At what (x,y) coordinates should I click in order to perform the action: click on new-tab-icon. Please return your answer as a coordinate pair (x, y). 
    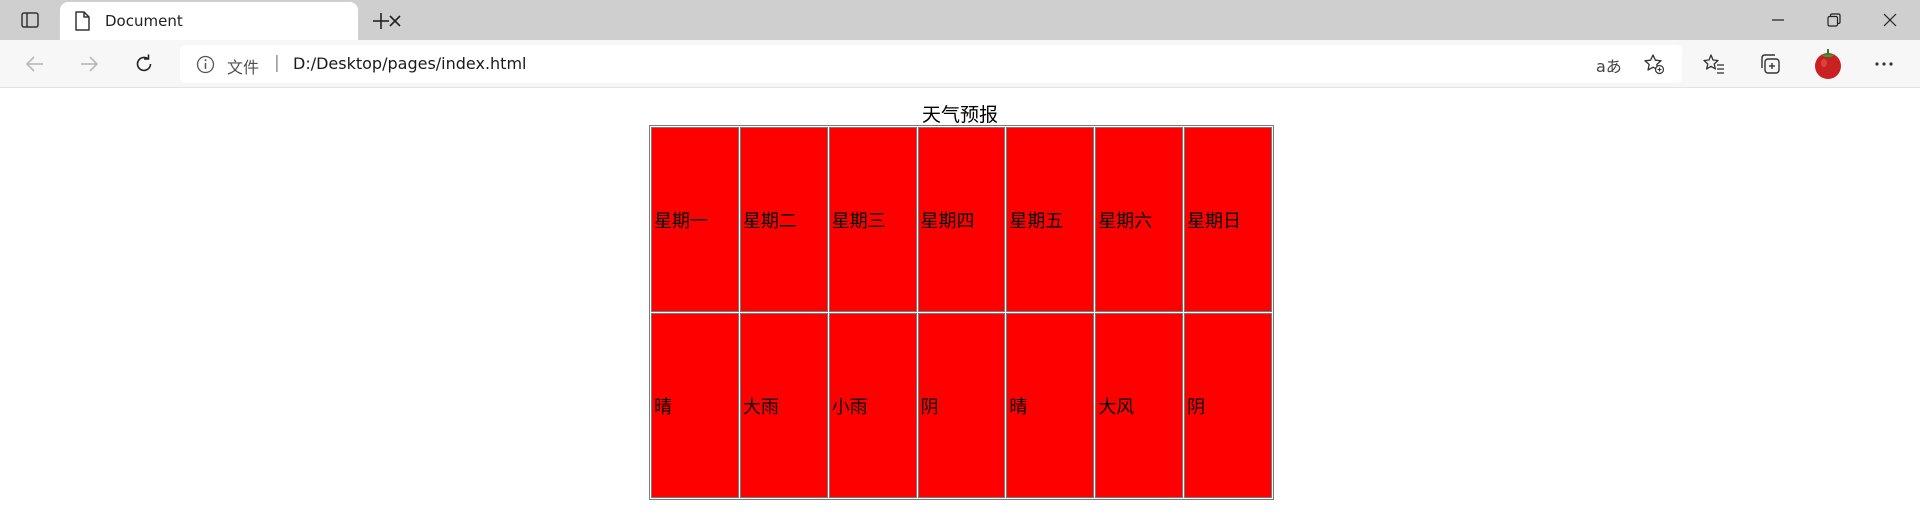
    Looking at the image, I should click on (381, 21).